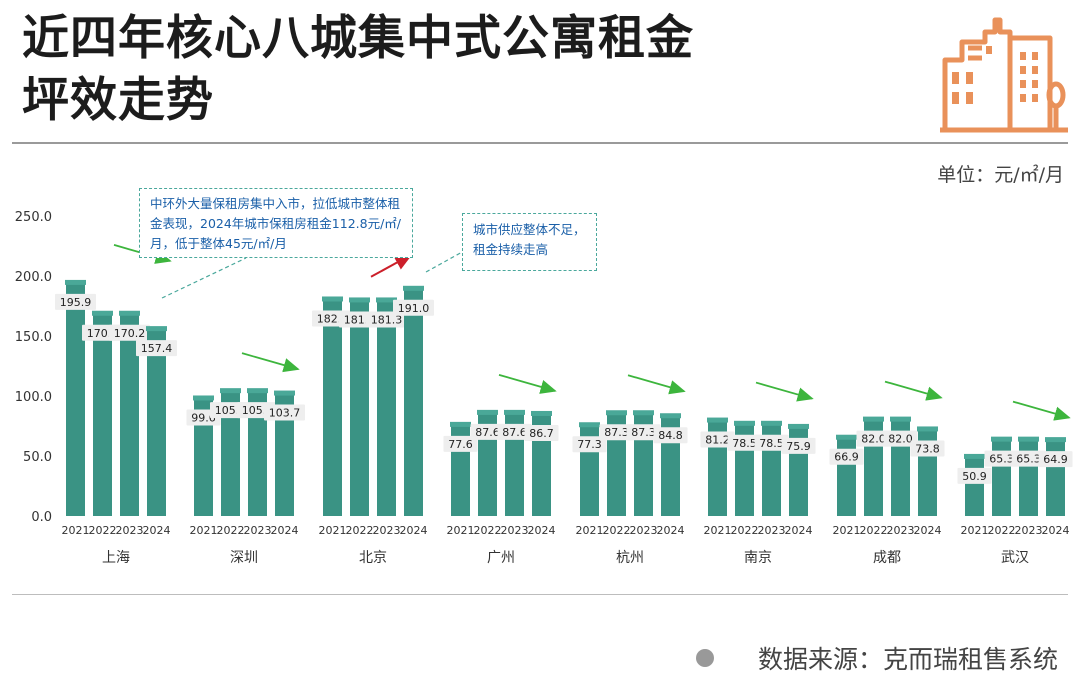 The height and width of the screenshot is (700, 1080). I want to click on footer-divider, so click(540, 594).